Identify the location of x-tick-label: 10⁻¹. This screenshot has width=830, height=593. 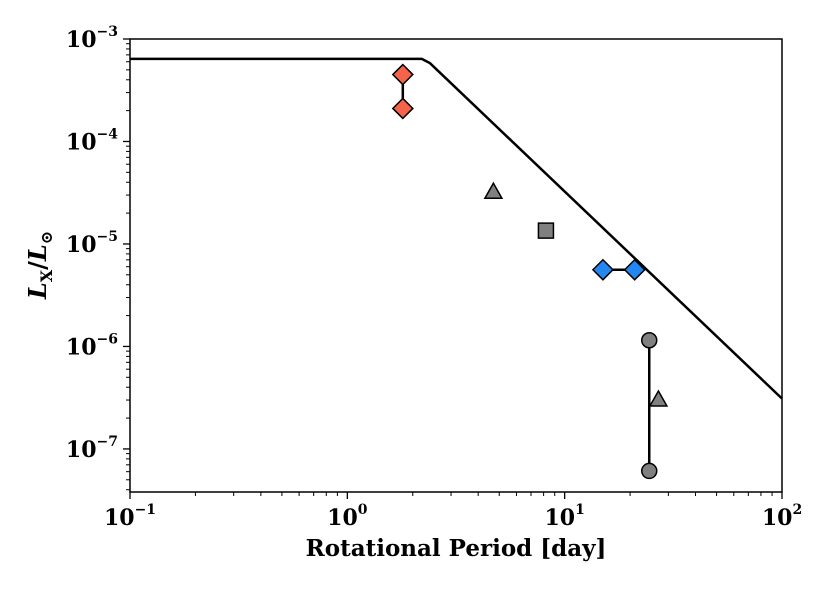
(130, 516).